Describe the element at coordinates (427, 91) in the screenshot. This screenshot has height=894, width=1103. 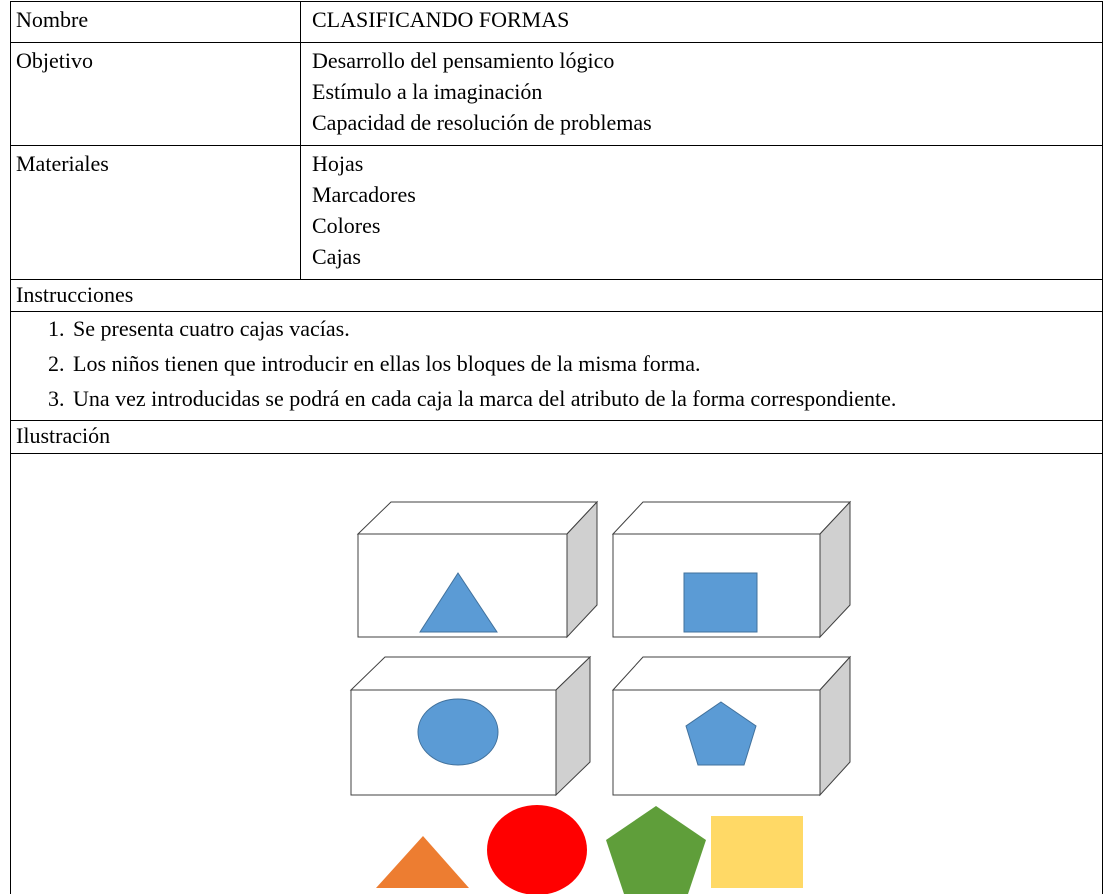
I see `row-item: Estímulo a la imaginación` at that location.